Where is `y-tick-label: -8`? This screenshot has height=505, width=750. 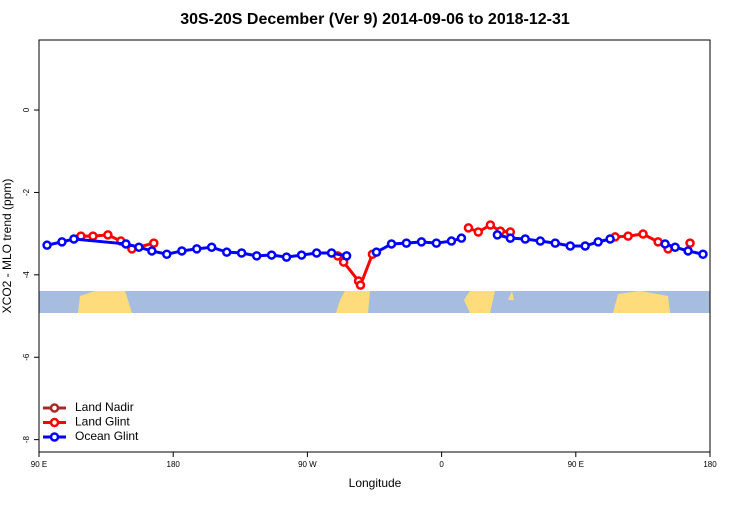 y-tick-label: -8 is located at coordinates (26, 440).